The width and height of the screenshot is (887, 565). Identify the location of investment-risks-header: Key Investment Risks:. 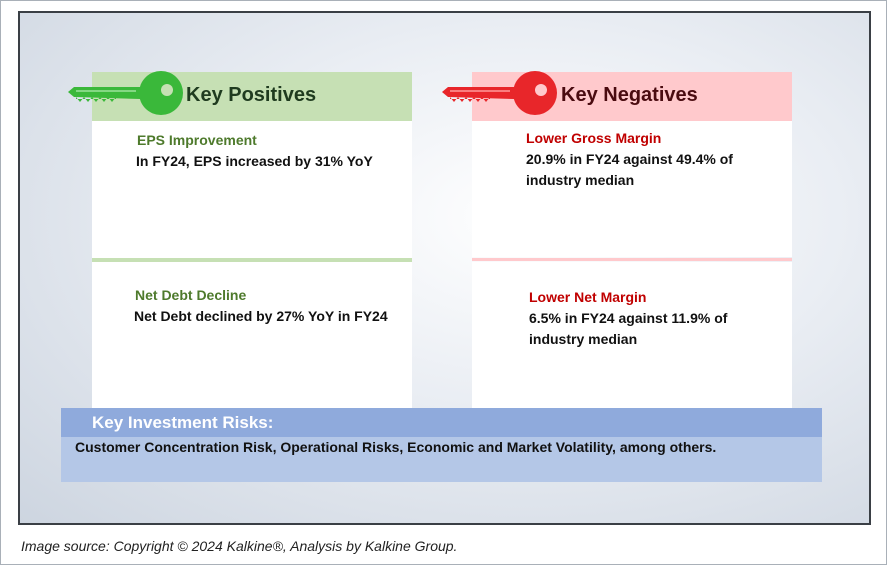
(441, 422).